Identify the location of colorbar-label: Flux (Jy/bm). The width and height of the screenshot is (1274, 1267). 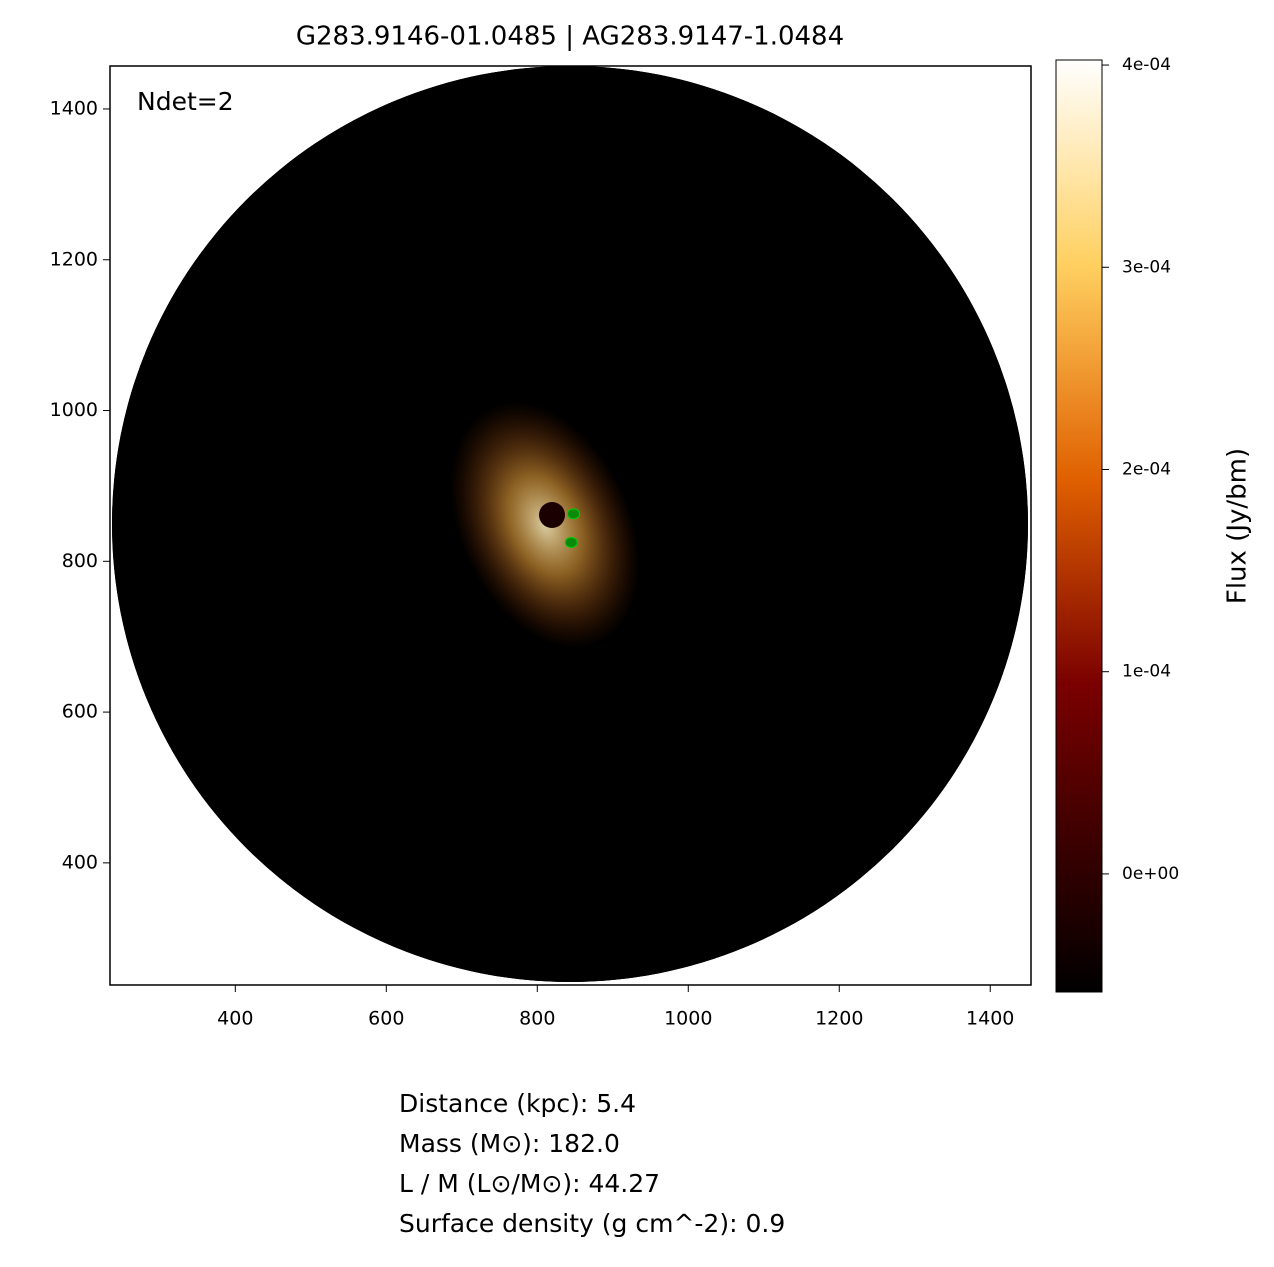
(1238, 526).